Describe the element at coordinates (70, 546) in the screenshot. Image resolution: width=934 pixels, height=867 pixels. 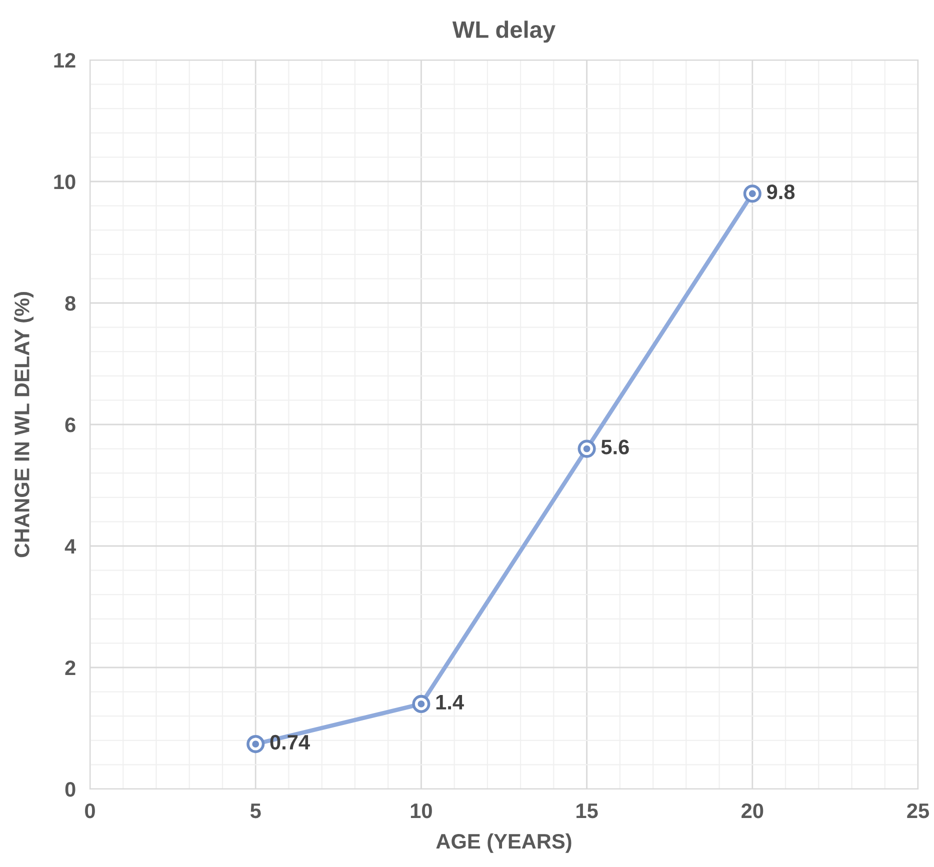
I see `y-tick-label: 4` at that location.